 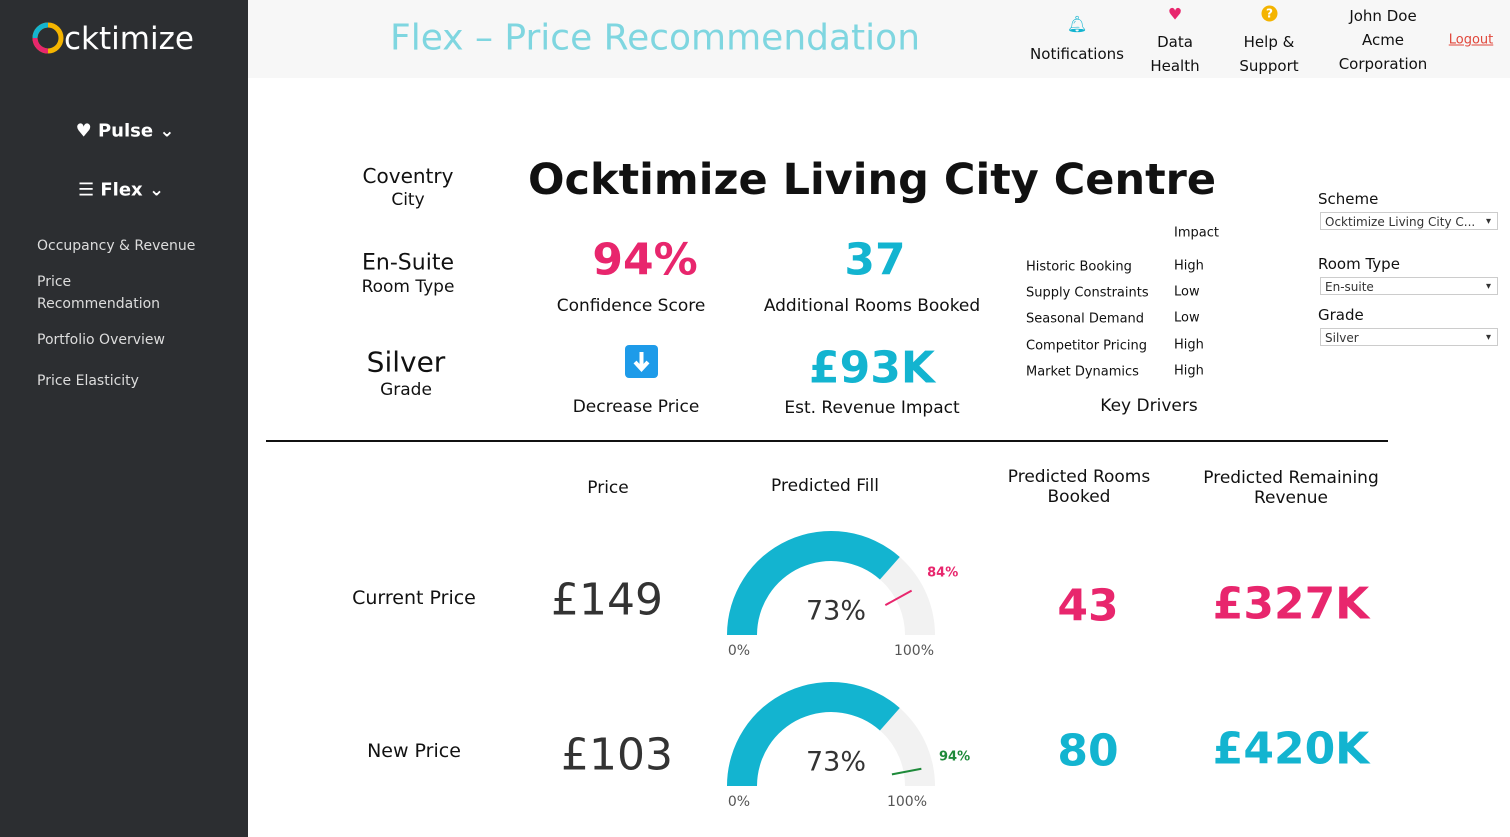 I want to click on city-label: City, so click(x=408, y=200).